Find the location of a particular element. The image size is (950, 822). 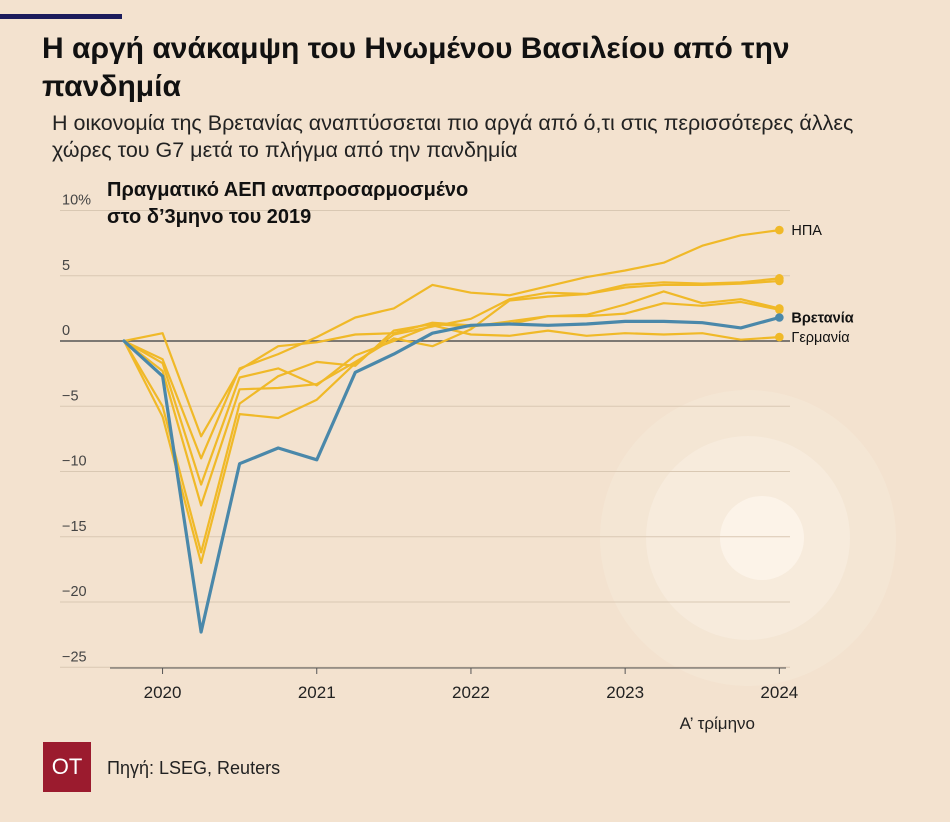

background-decoration is located at coordinates (748, 538).